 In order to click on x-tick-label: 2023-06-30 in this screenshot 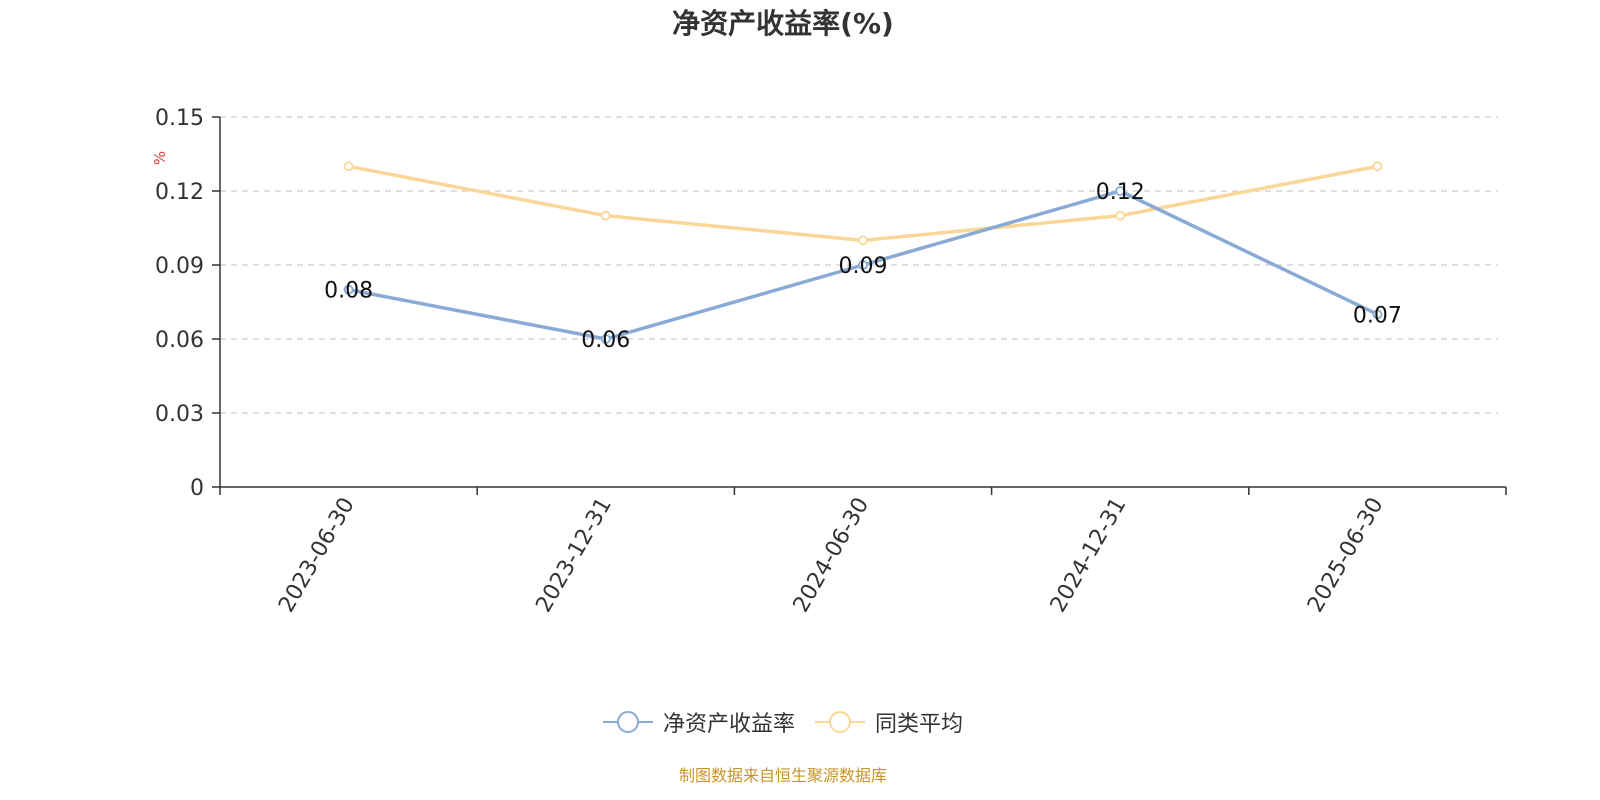, I will do `click(317, 555)`.